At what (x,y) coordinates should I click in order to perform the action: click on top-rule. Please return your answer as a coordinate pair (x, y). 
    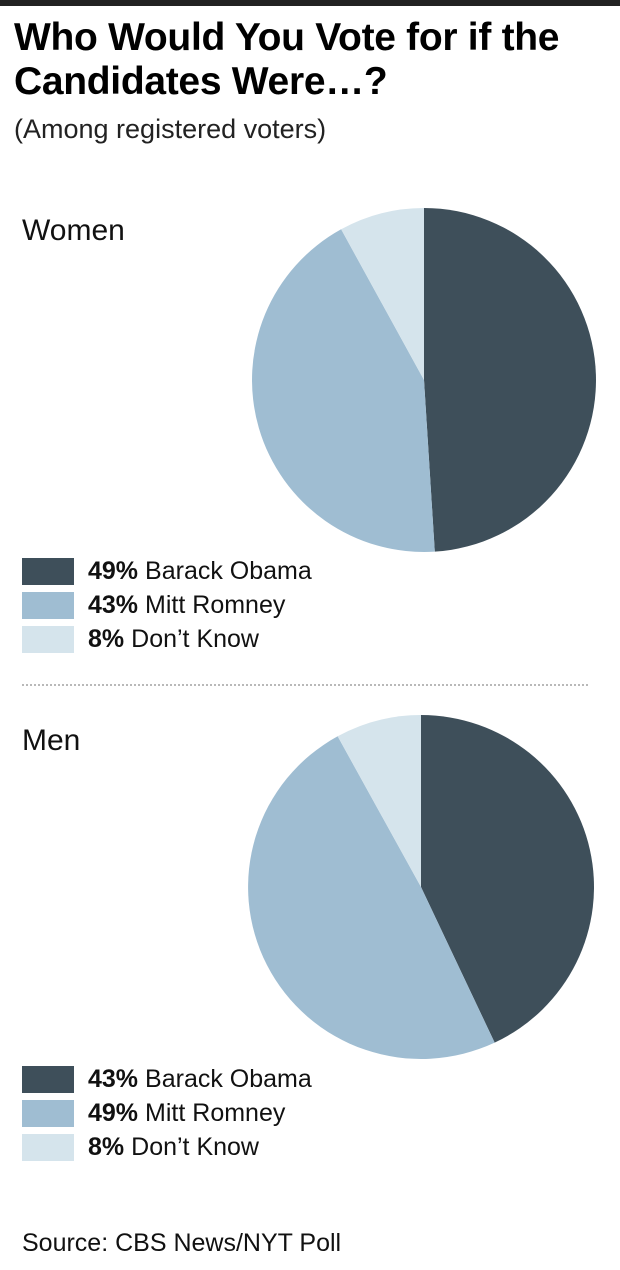
    Looking at the image, I should click on (310, 3).